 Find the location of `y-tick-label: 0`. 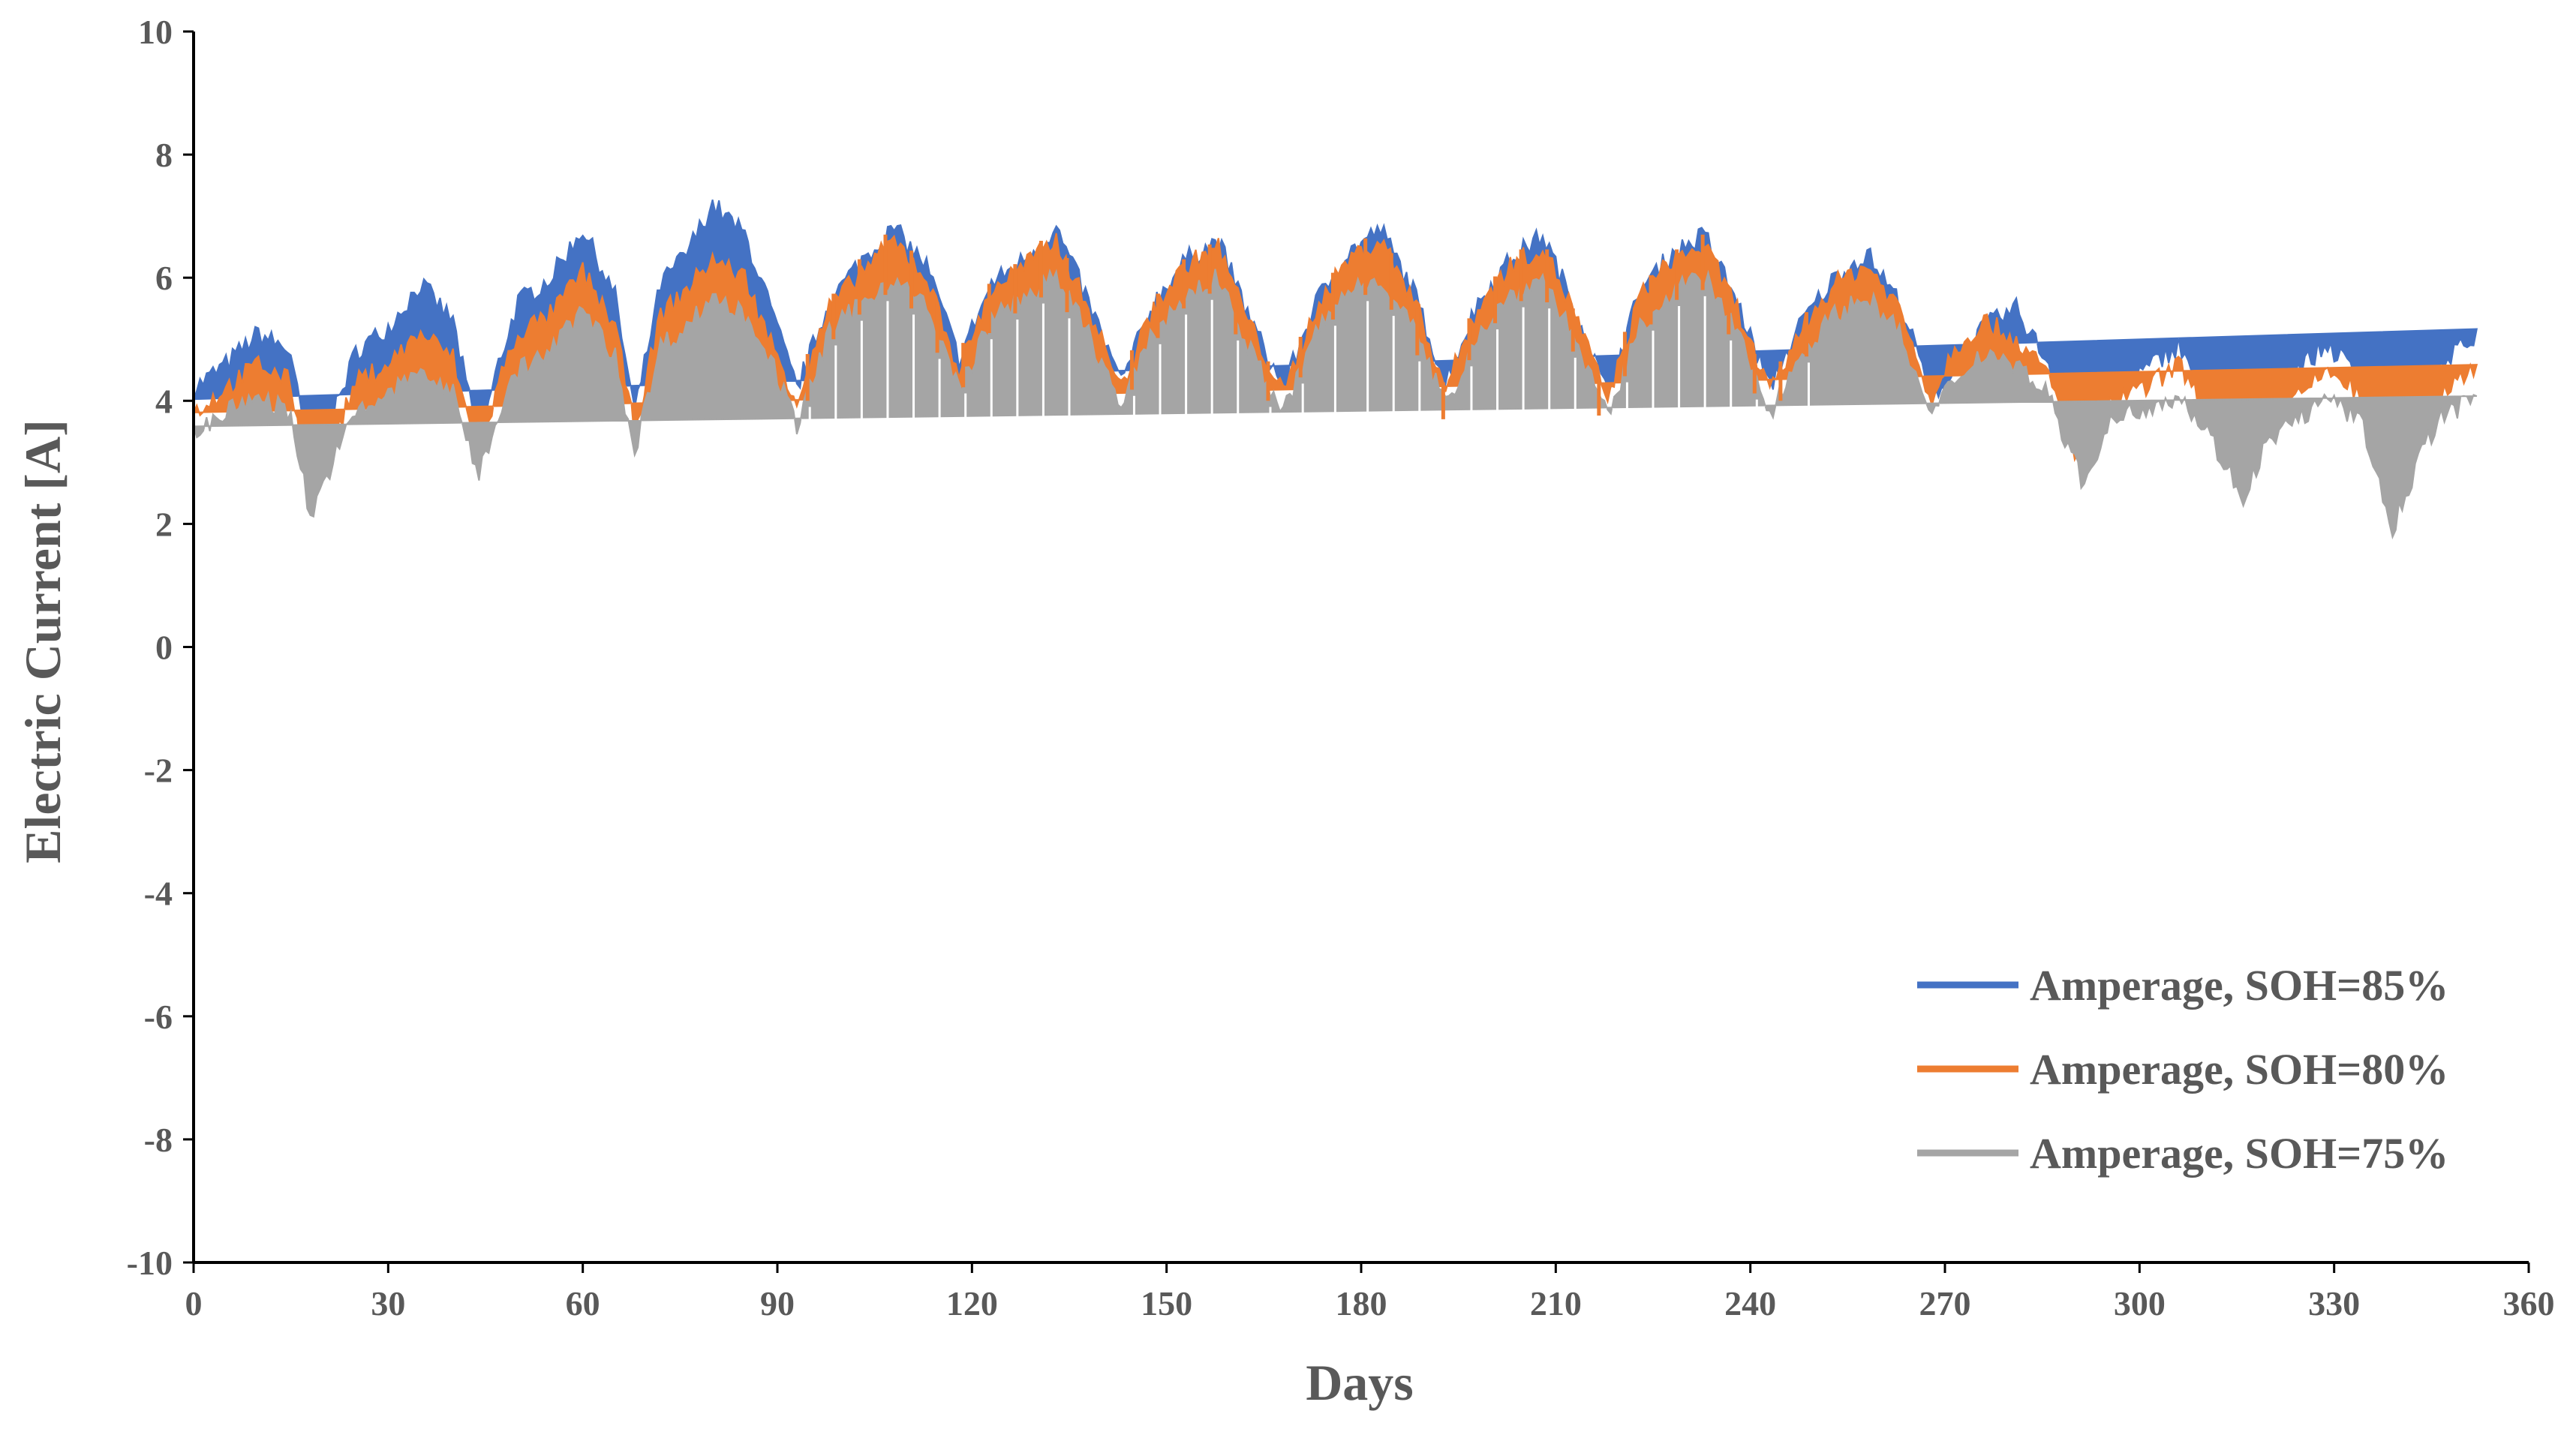

y-tick-label: 0 is located at coordinates (164, 648).